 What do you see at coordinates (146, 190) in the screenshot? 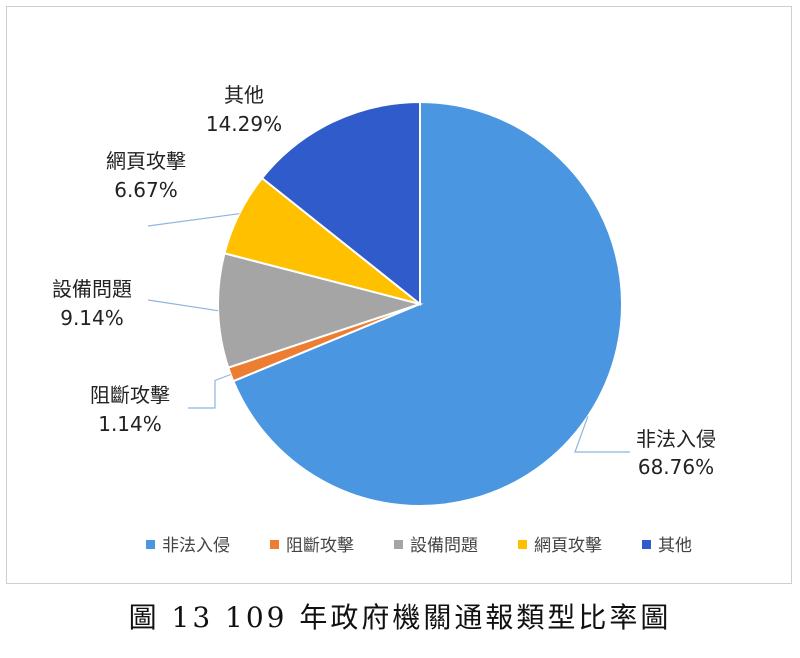
I see `slice-label-percent: 6.67%` at bounding box center [146, 190].